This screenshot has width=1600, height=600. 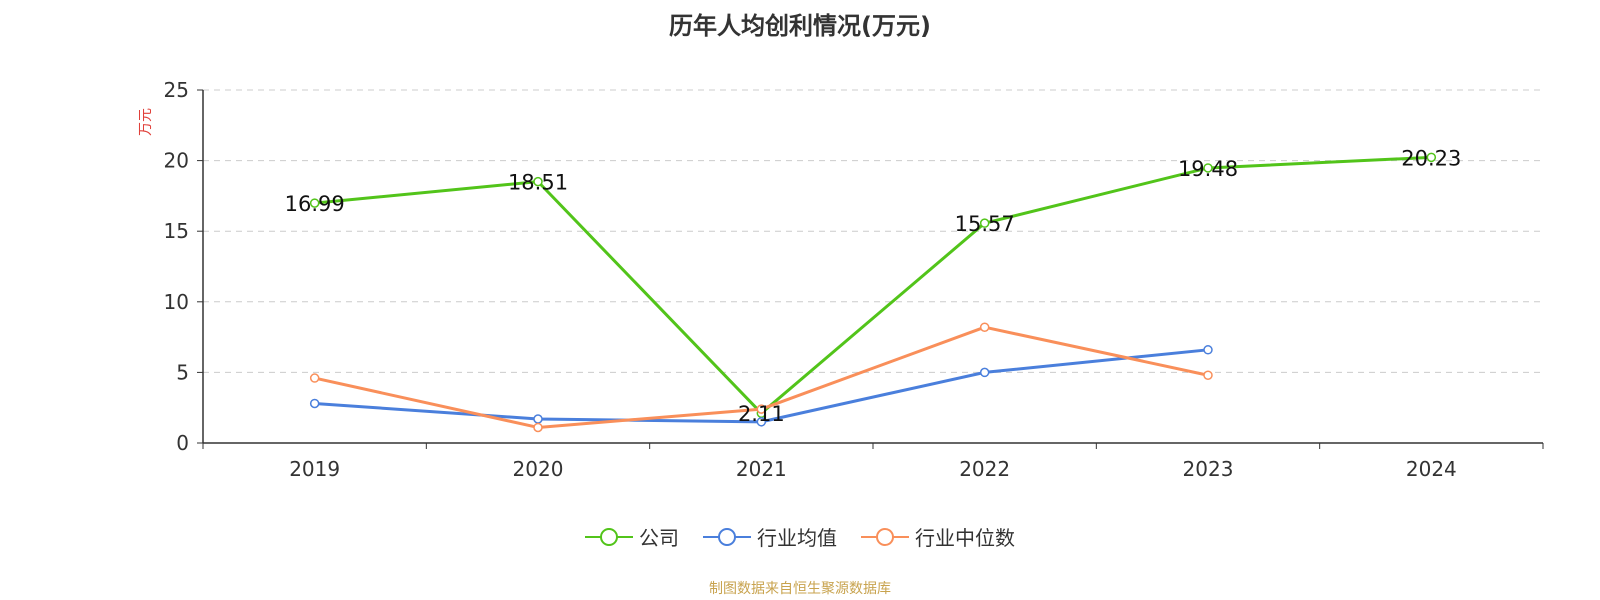 I want to click on legend: 公司 行业均值 行业中位数, so click(x=800, y=536).